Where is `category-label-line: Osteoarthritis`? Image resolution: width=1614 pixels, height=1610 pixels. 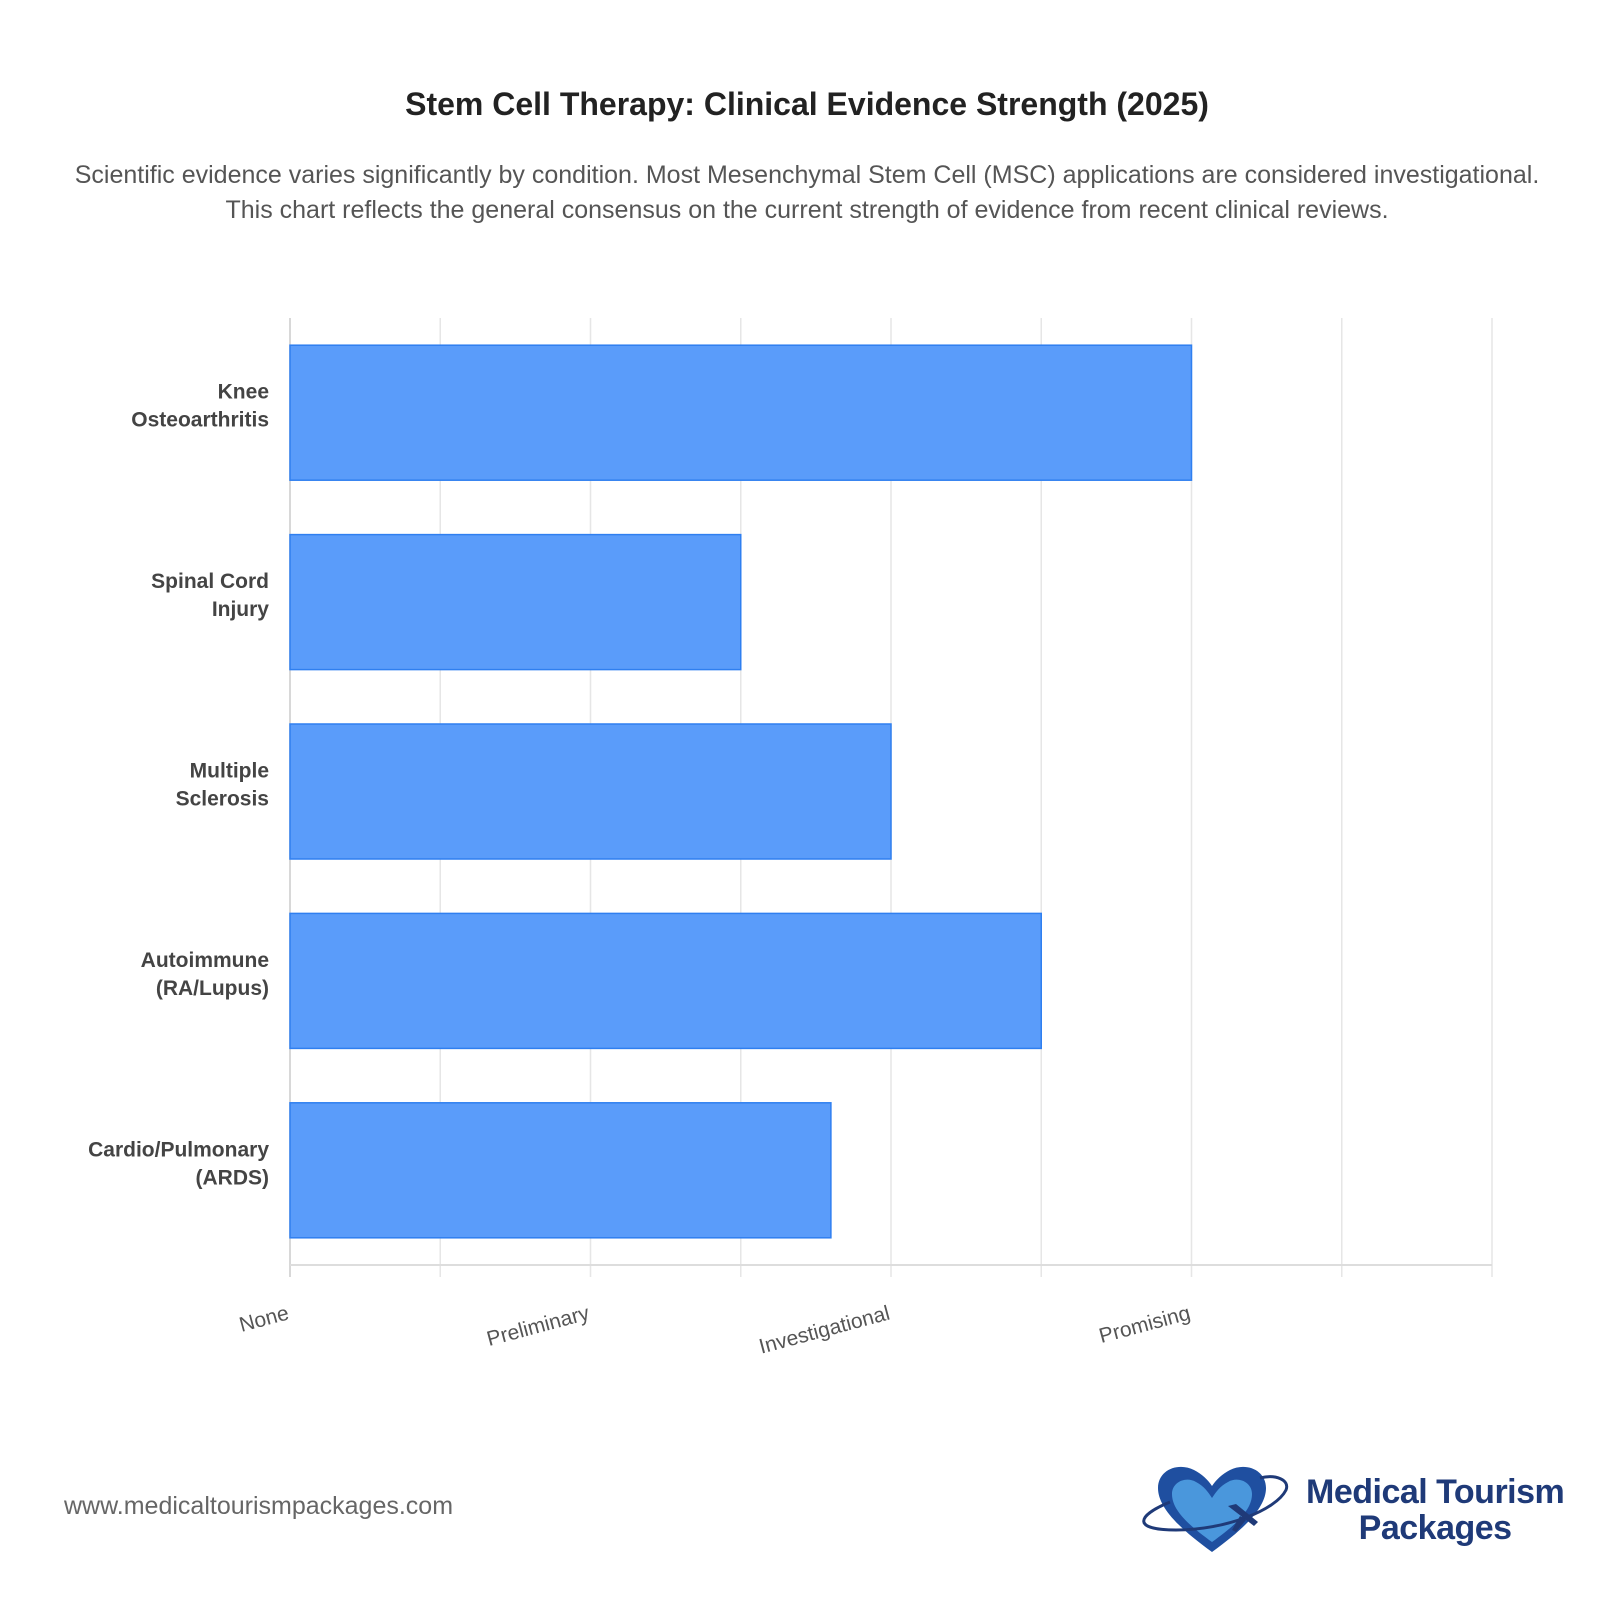
category-label-line: Osteoarthritis is located at coordinates (200, 420).